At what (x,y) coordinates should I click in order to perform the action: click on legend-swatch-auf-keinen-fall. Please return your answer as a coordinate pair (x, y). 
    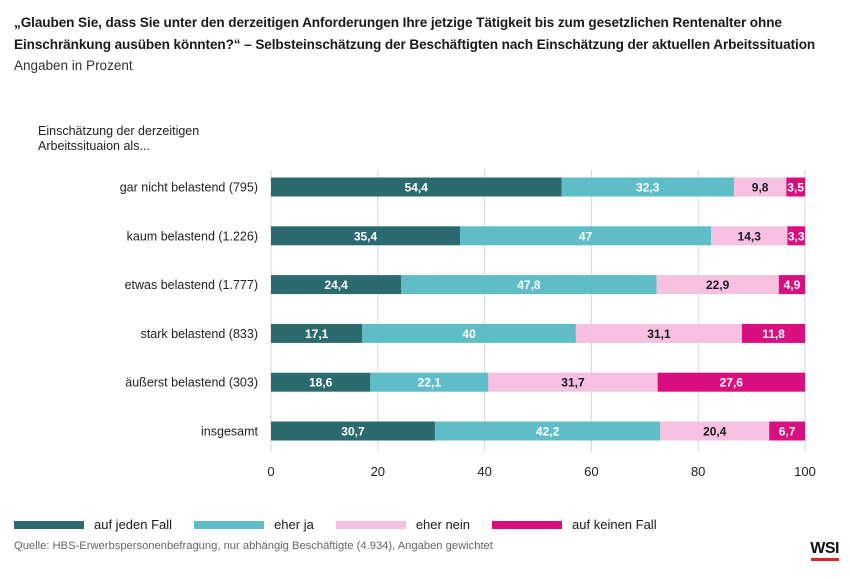
    Looking at the image, I should click on (527, 524).